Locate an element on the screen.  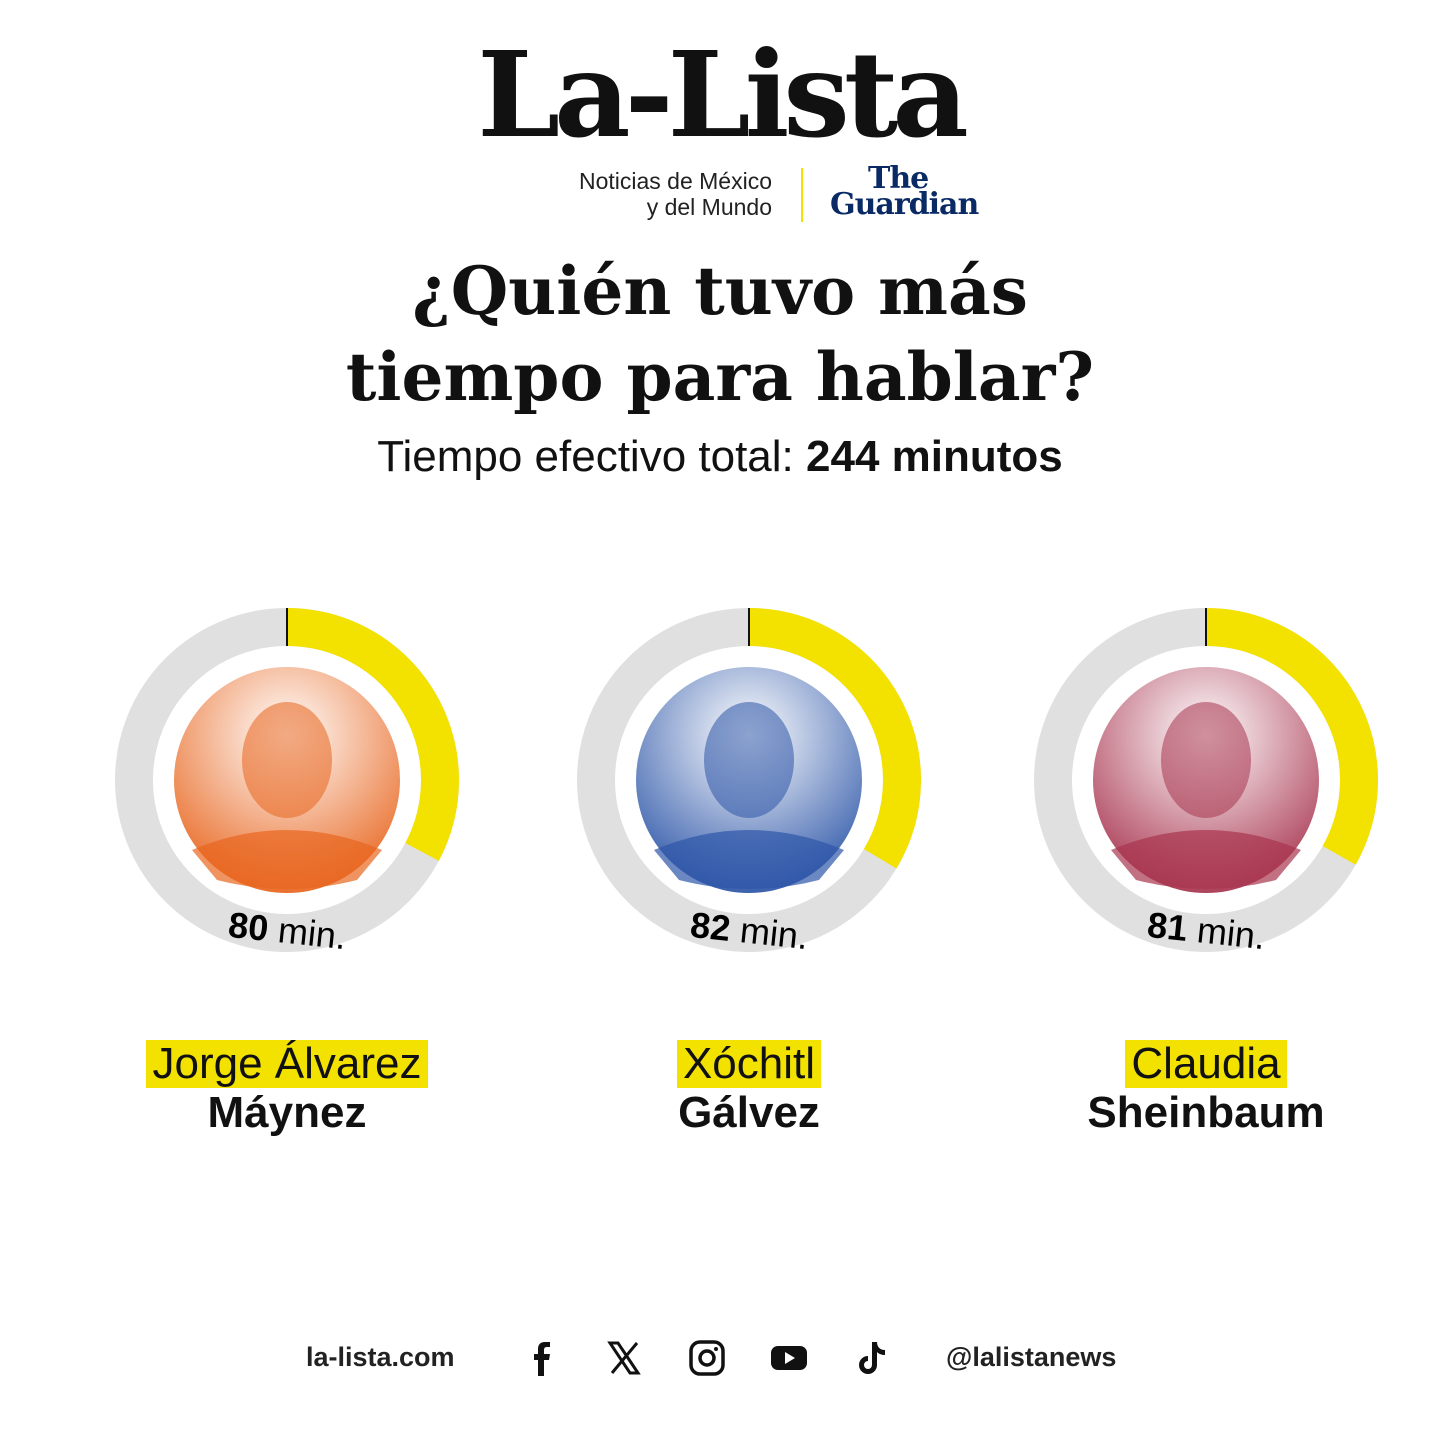
candidate-name: Claudia Sheinbaum is located at coordinates (1206, 1089).